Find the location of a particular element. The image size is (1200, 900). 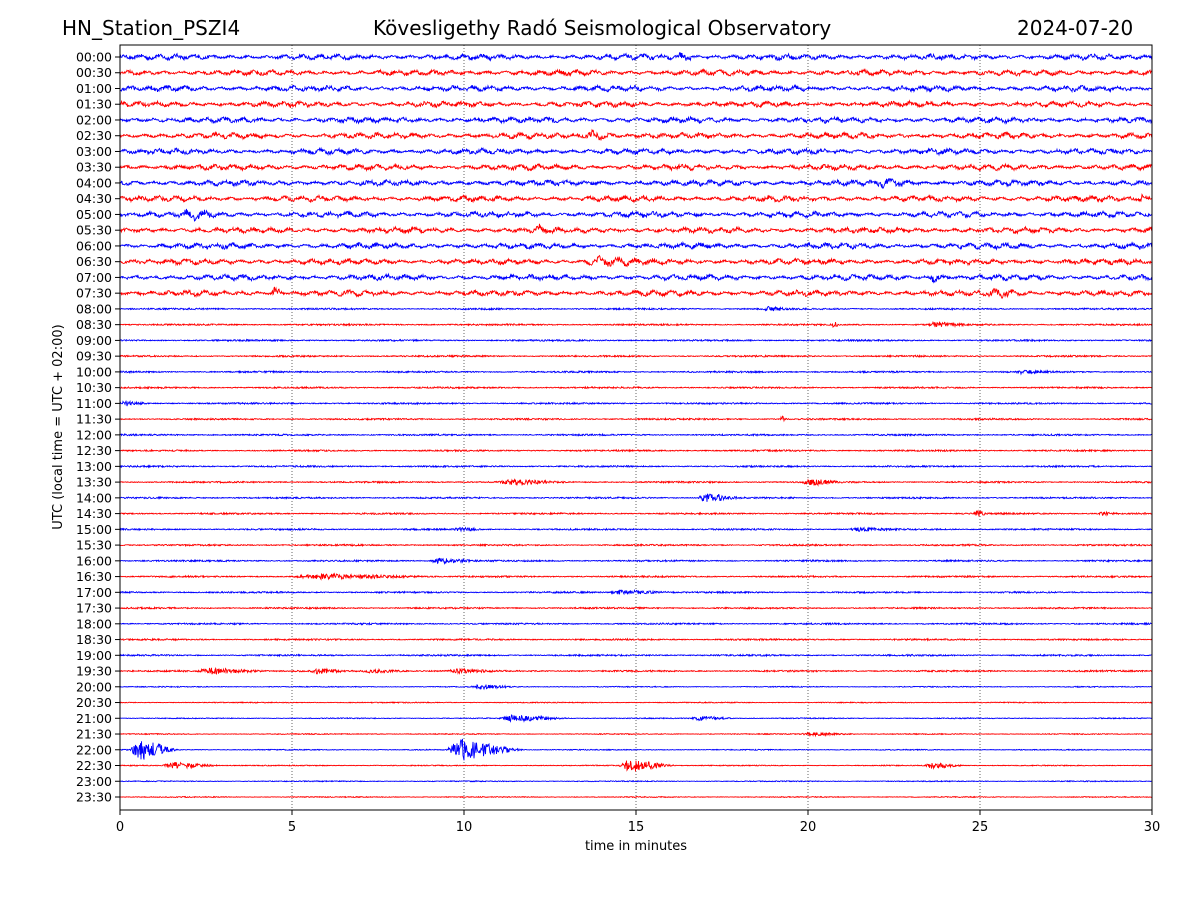

y-tick-label: 17:00 is located at coordinates (94, 592).